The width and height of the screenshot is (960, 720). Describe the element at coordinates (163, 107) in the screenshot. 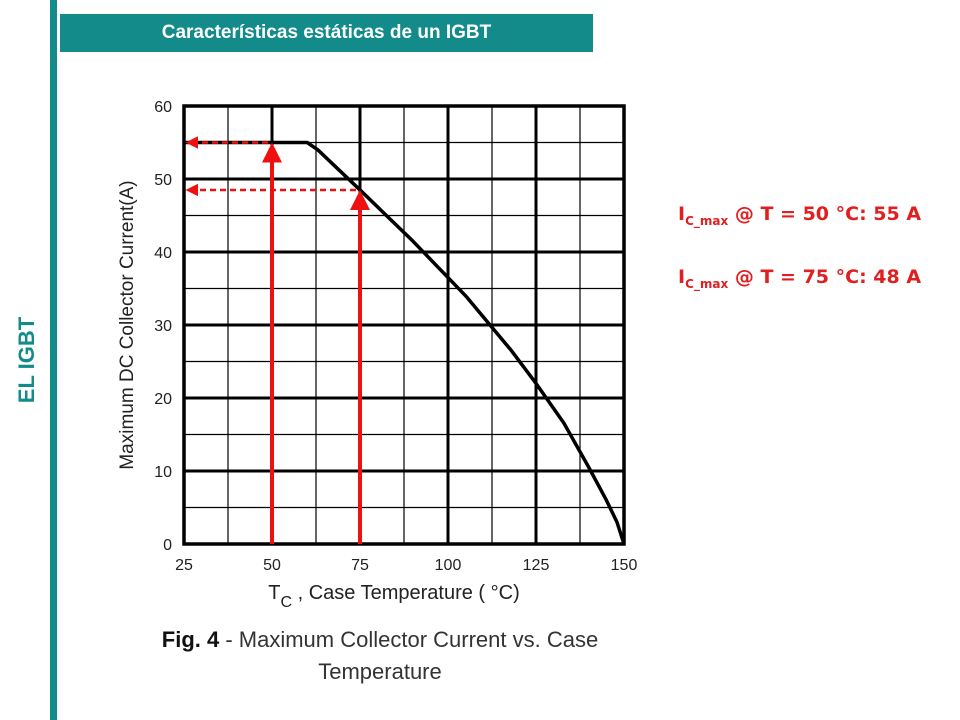

I see `y-tick-label: 60` at that location.